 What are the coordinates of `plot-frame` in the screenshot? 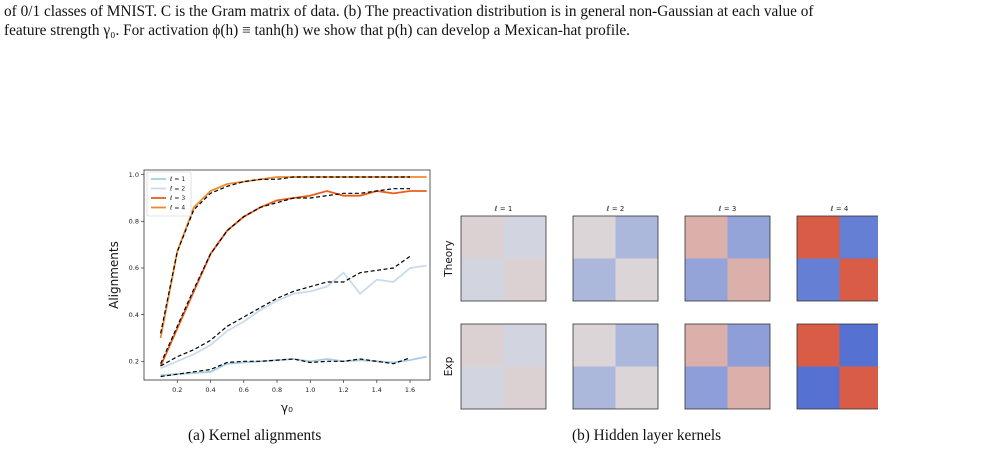 It's located at (287, 275).